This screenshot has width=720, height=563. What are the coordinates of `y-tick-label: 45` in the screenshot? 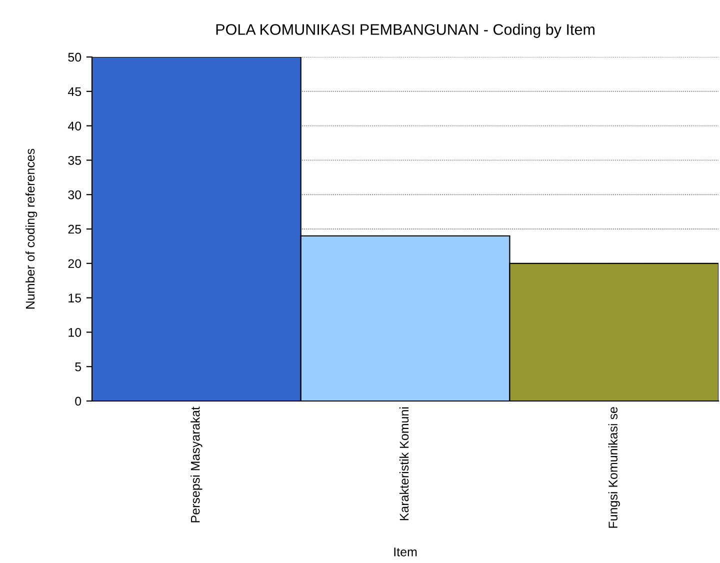 It's located at (75, 91).